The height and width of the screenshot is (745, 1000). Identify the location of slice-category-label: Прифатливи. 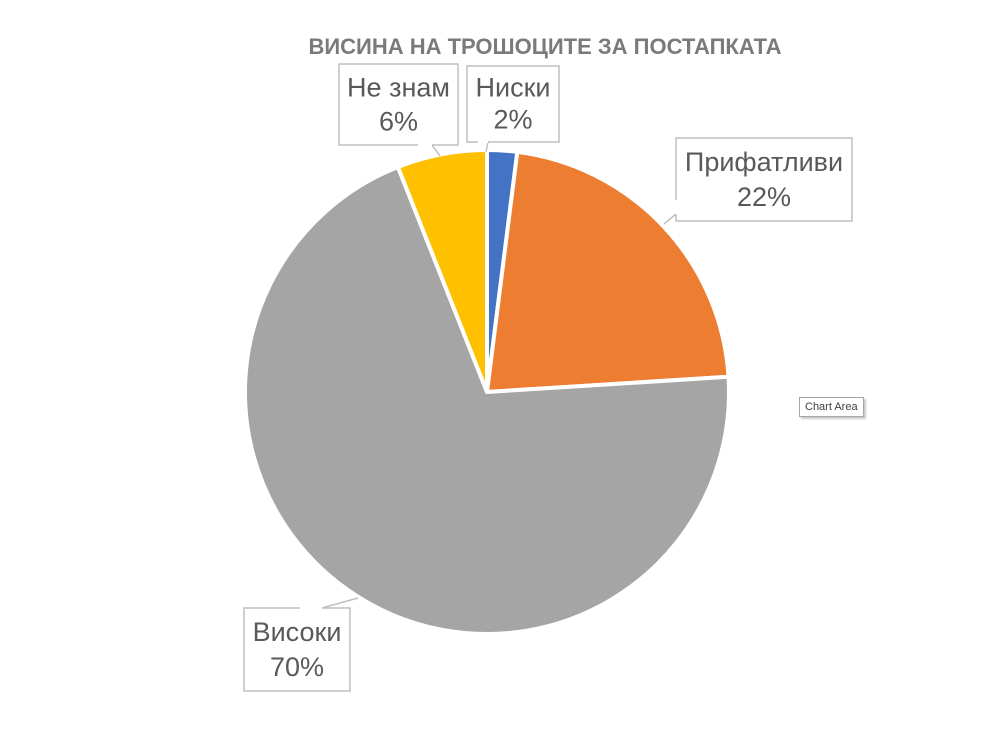
(764, 162).